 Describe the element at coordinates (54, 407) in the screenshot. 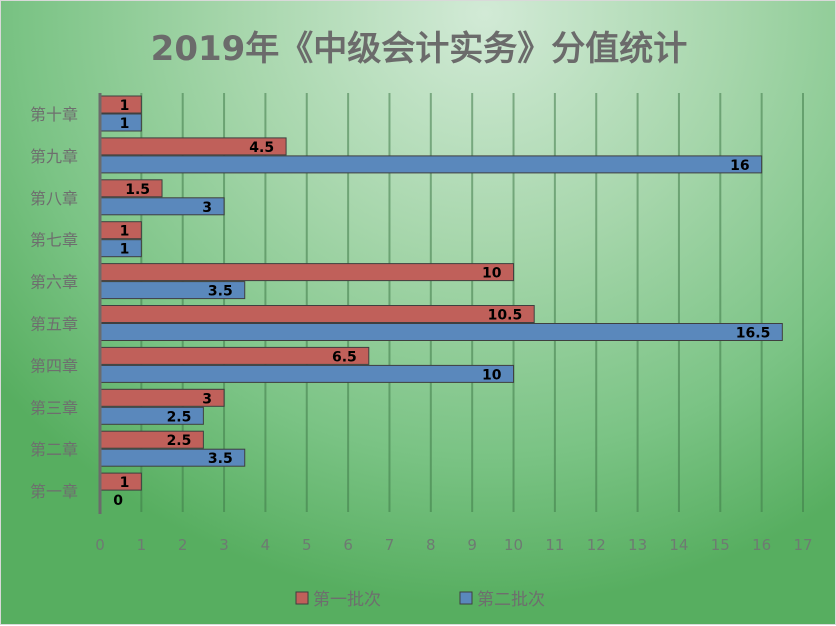

I see `y-tick-label: 第三章` at that location.